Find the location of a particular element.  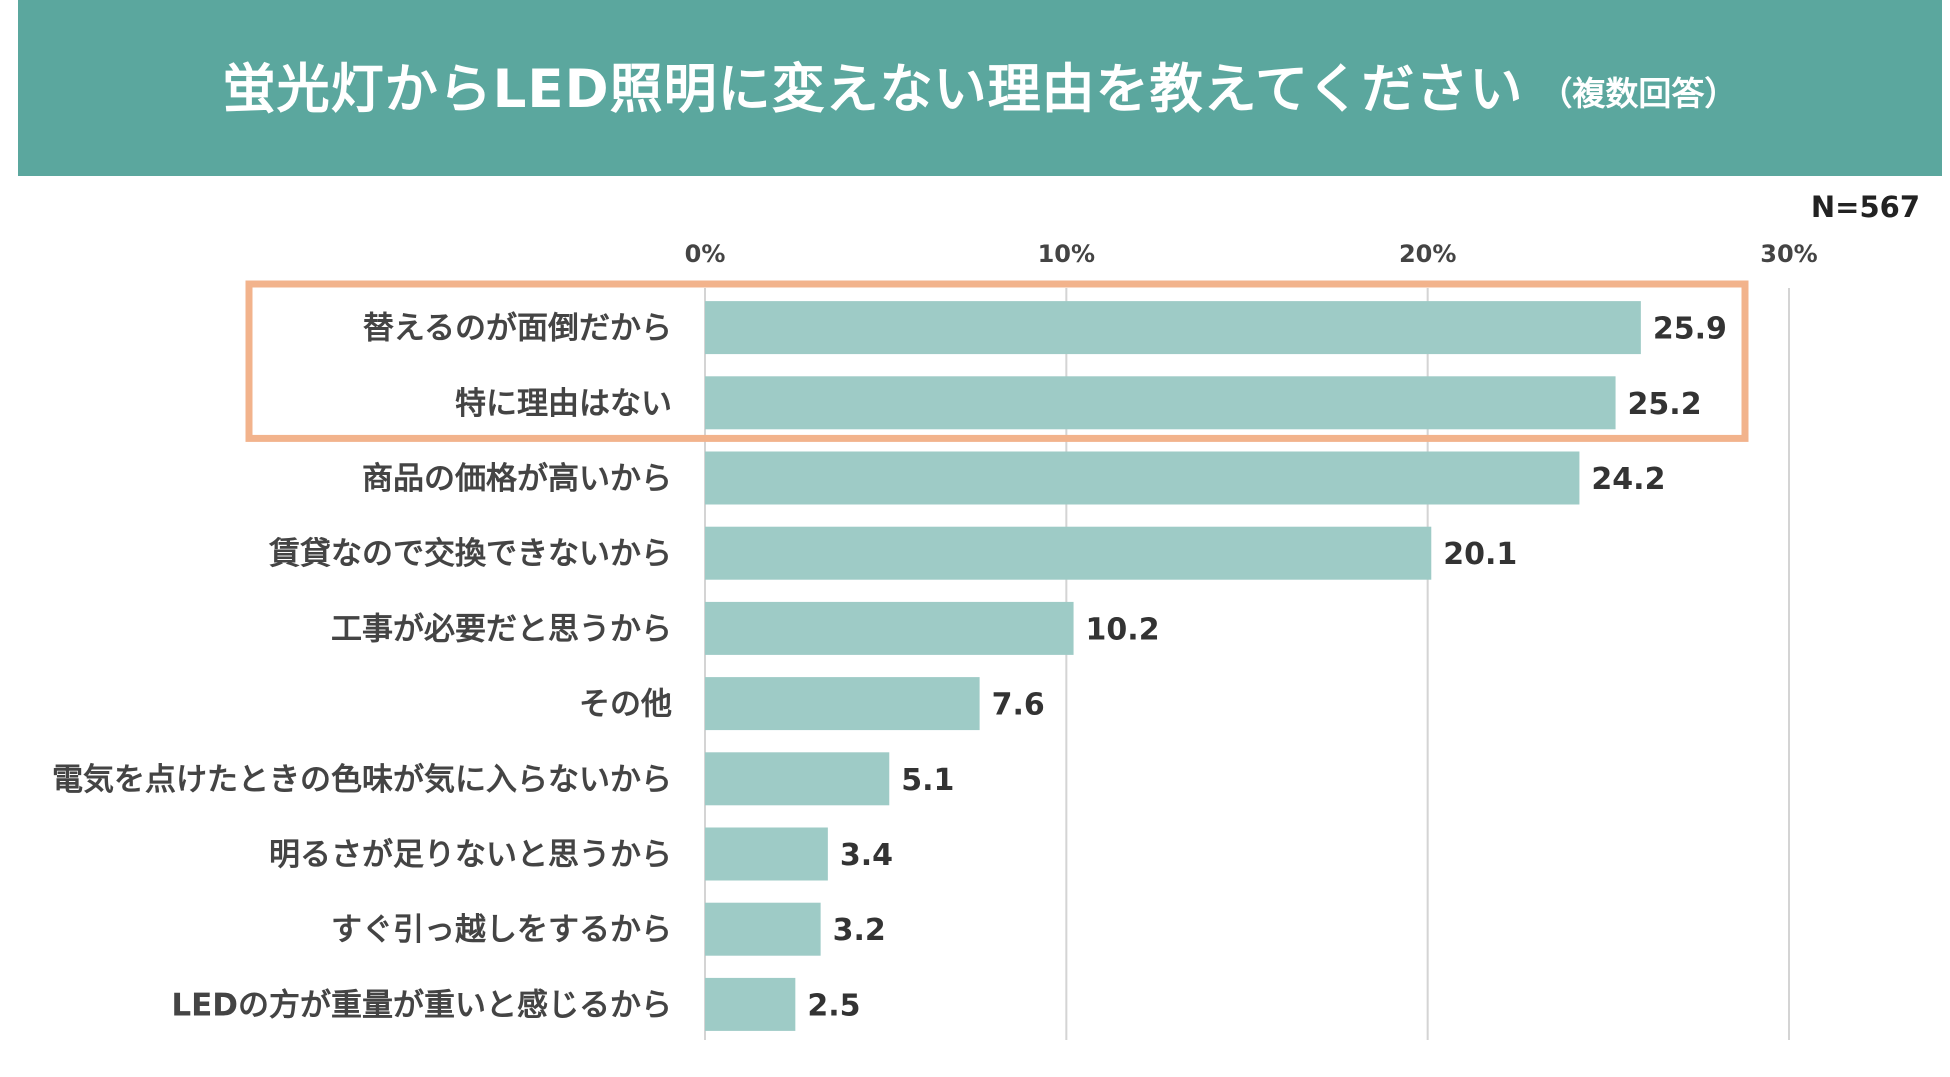

data-label: 3.2 is located at coordinates (859, 930).